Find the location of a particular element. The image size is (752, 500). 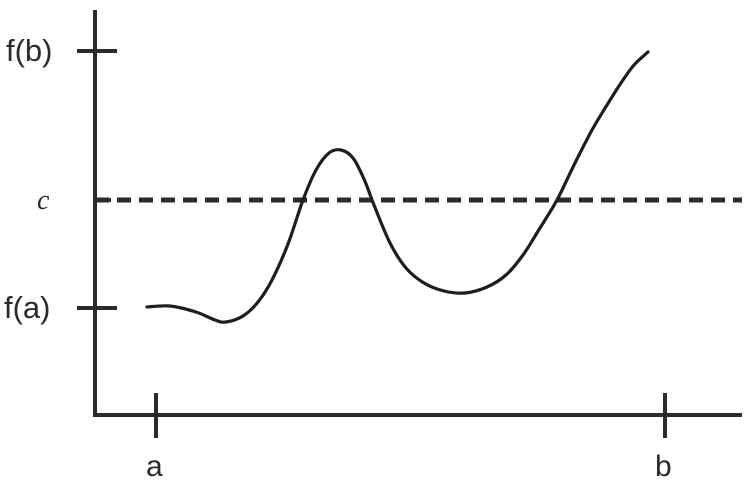

x-axis-label-b: b is located at coordinates (663, 466).